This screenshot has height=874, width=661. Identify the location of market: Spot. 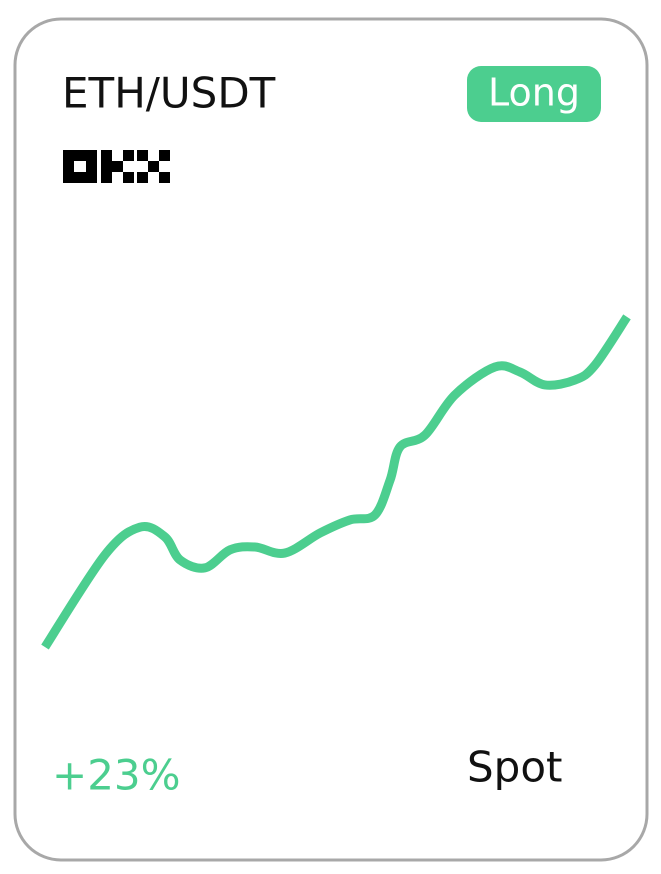
(514, 767).